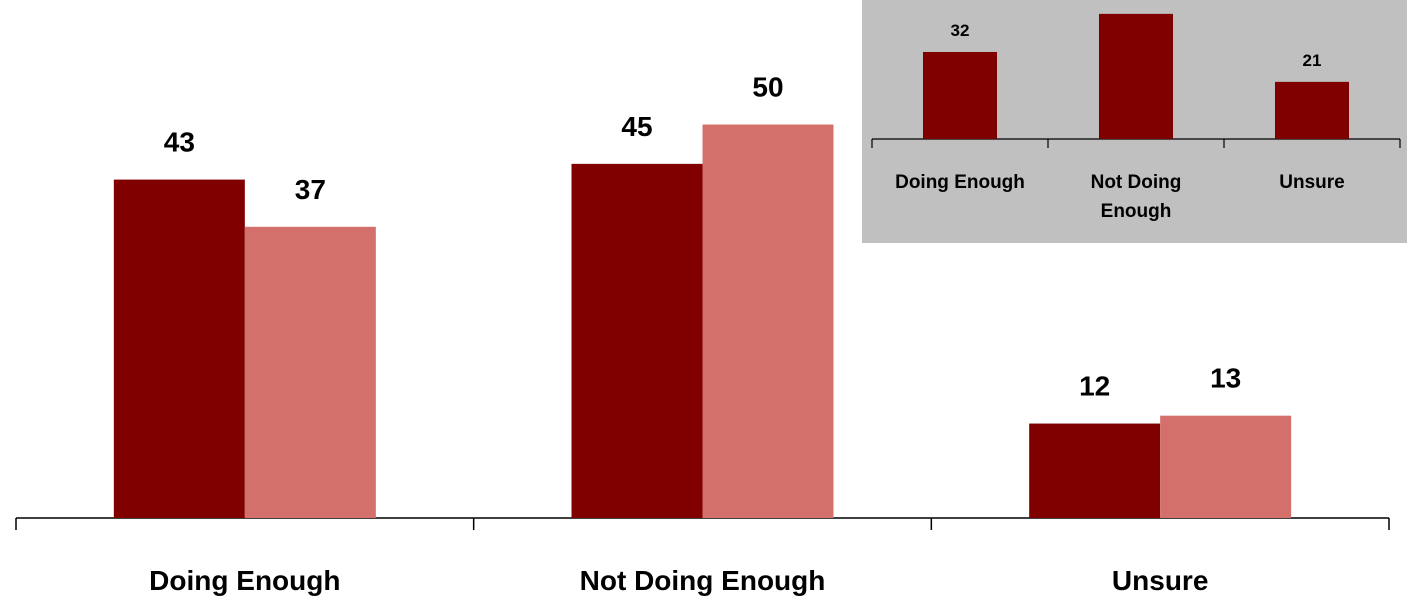 This screenshot has width=1407, height=597. What do you see at coordinates (960, 95) in the screenshot?
I see `inset-bar-doing-enough` at bounding box center [960, 95].